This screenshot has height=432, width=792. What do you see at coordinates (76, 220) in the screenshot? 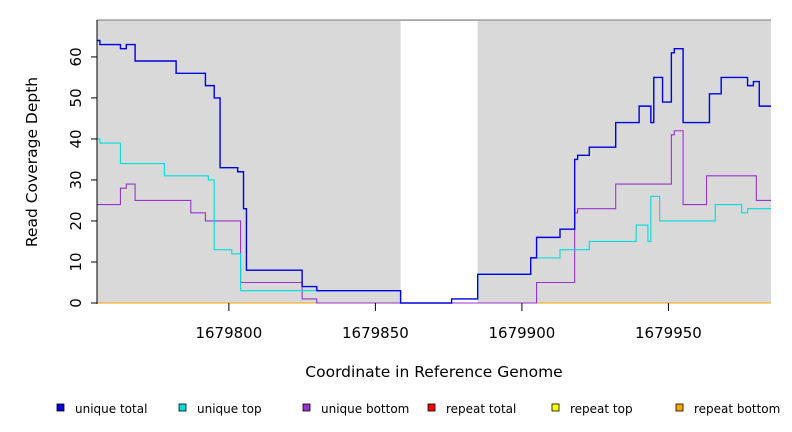
I see `y-tick-label: 20` at bounding box center [76, 220].